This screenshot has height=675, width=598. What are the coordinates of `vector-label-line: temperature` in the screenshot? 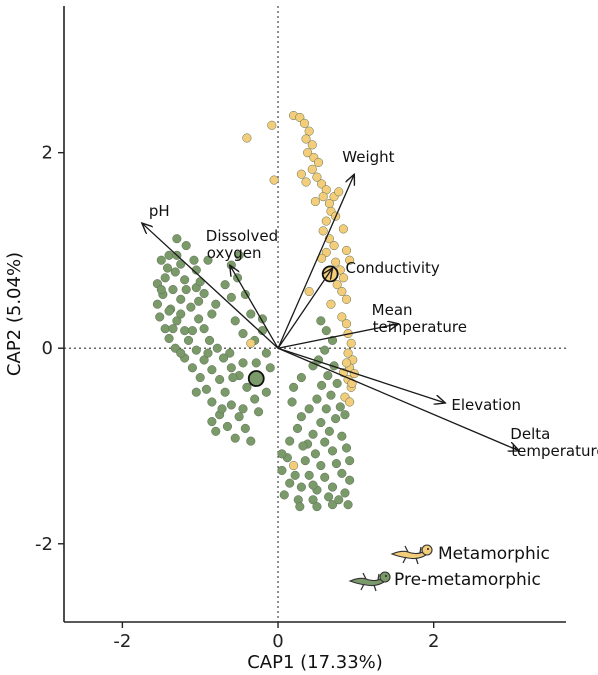 It's located at (554, 451).